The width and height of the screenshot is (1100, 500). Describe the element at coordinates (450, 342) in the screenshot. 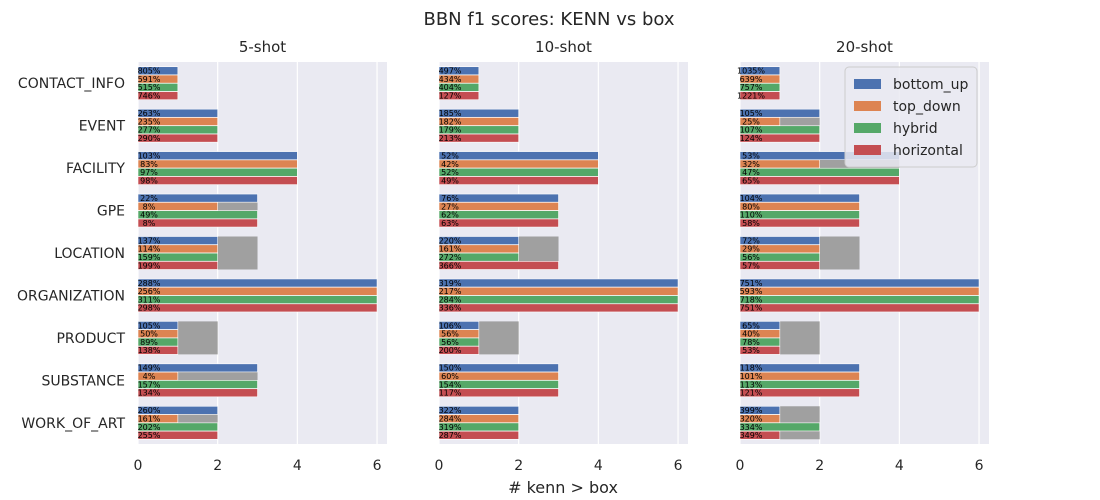

I see `bar-label: 56%` at that location.